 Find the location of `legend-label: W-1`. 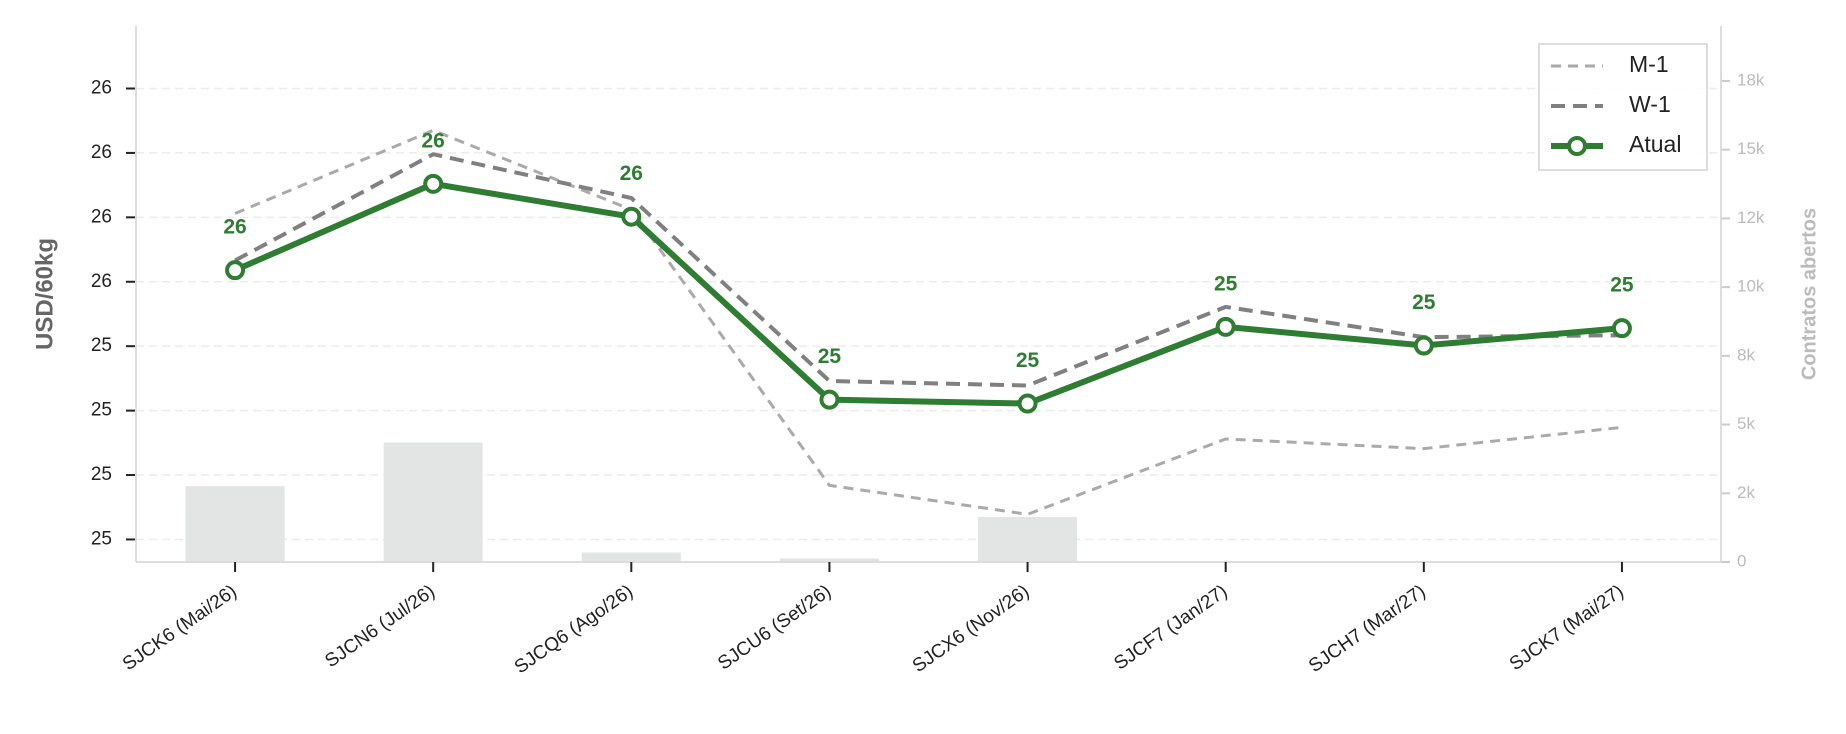

legend-label: W-1 is located at coordinates (1650, 104).